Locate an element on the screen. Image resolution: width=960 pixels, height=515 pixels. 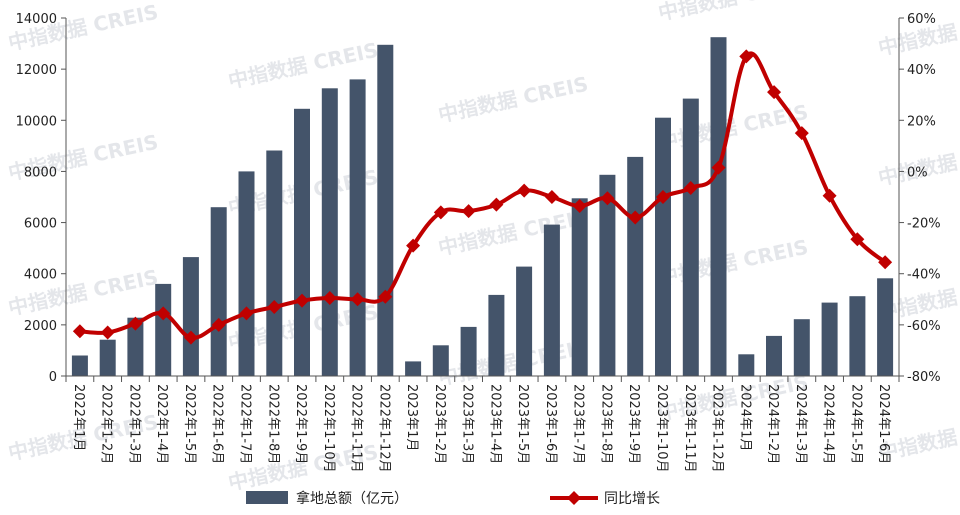
x-tick-label: 2023年1-5月 is located at coordinates (522, 424).